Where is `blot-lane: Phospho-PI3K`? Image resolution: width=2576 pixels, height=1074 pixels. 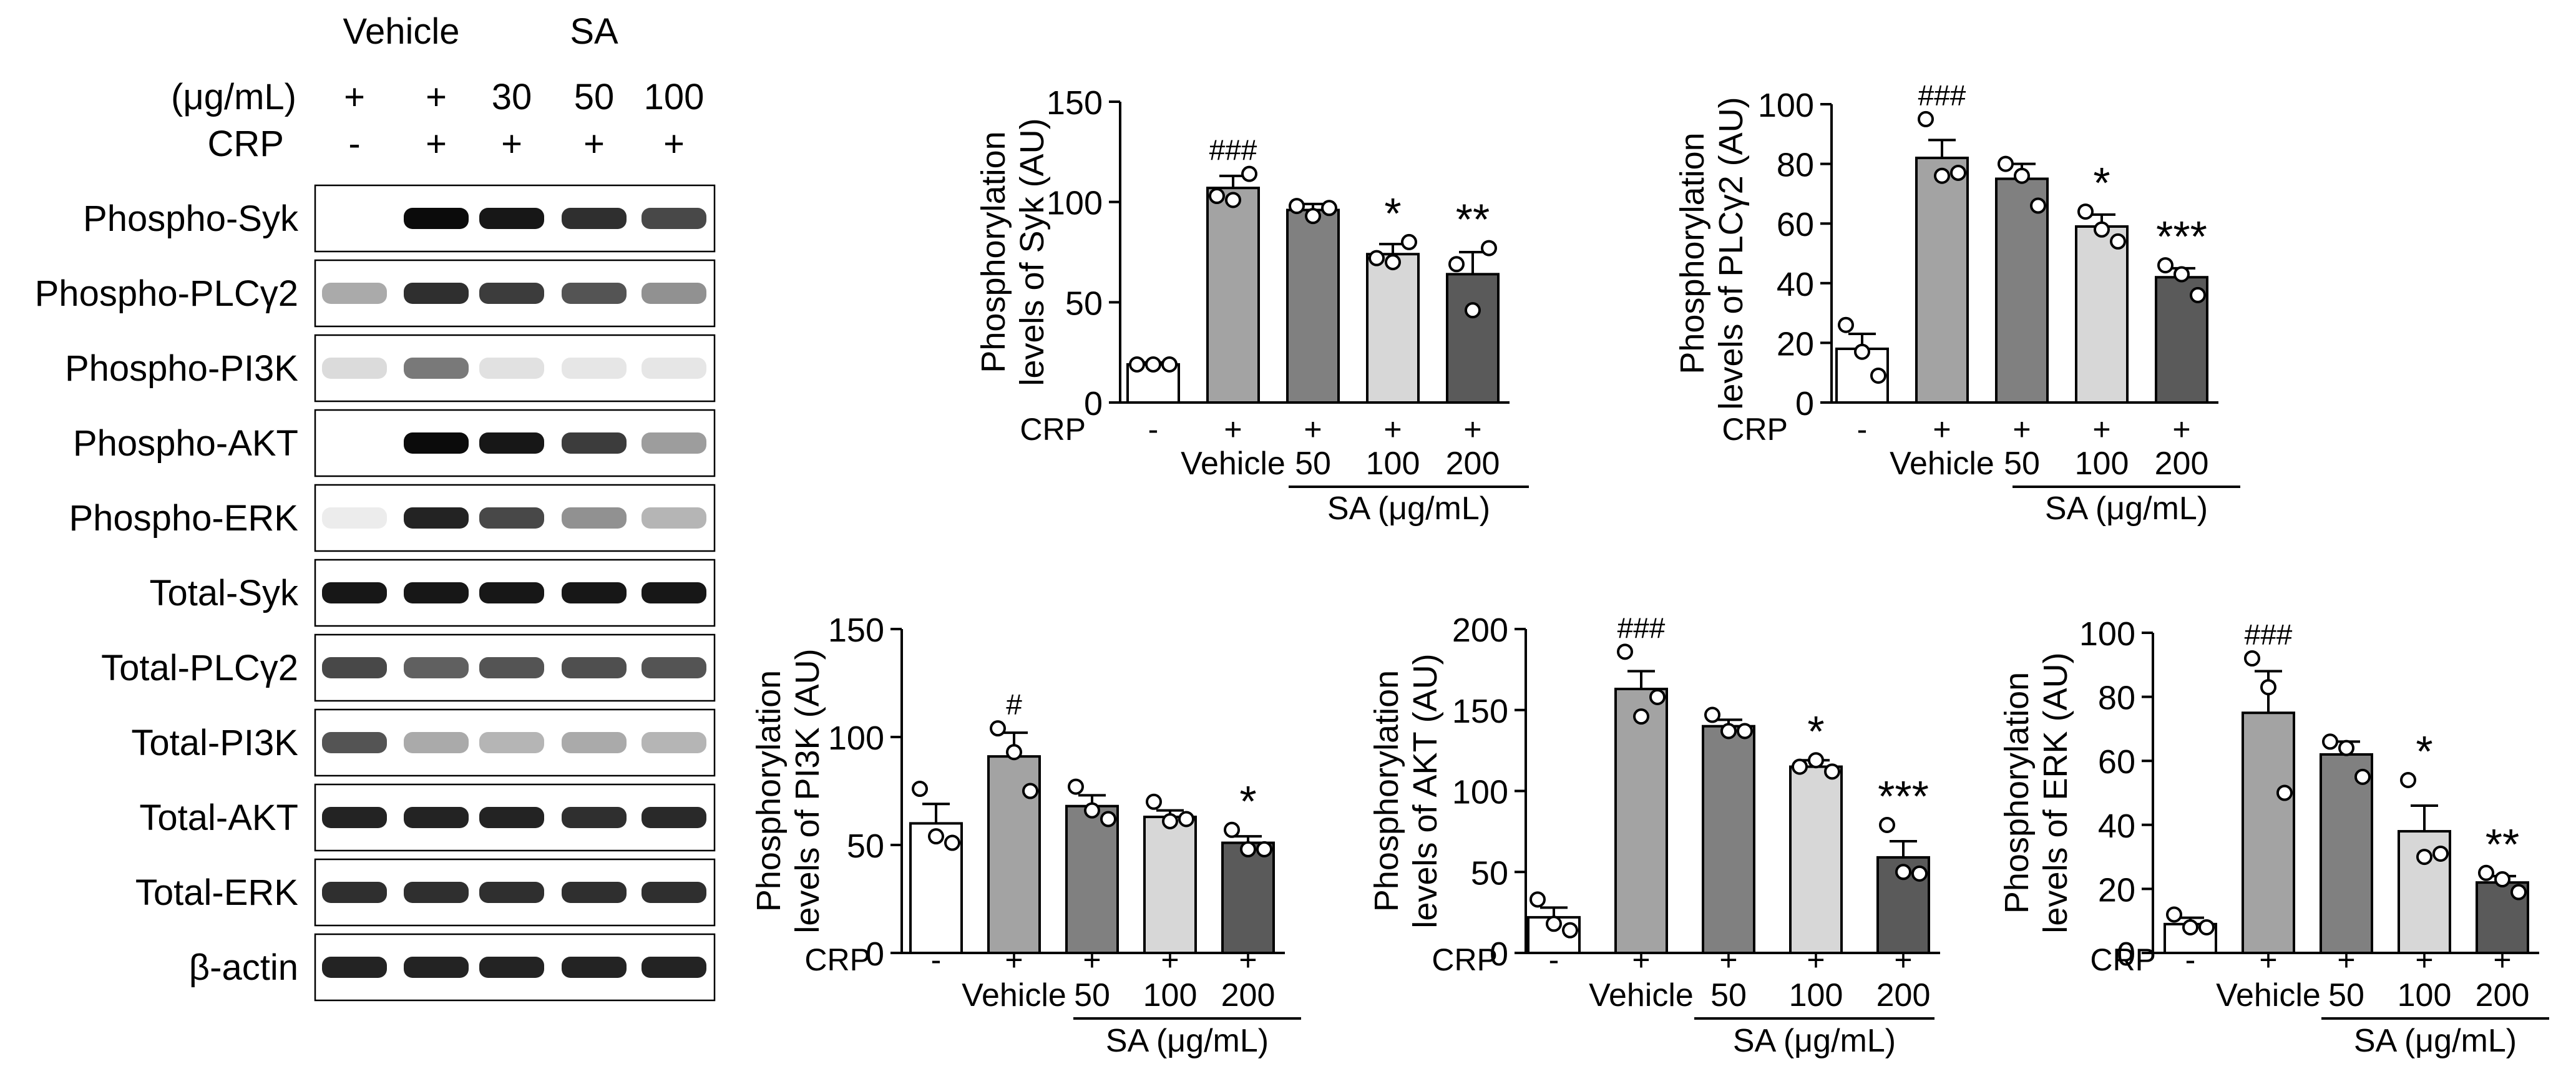
blot-lane: Phospho-PI3K is located at coordinates (390, 368).